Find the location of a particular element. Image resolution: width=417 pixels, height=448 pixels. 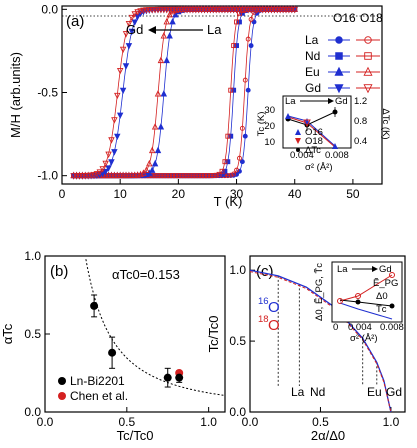

y-tick-label: 0.5 is located at coordinates (32, 334).